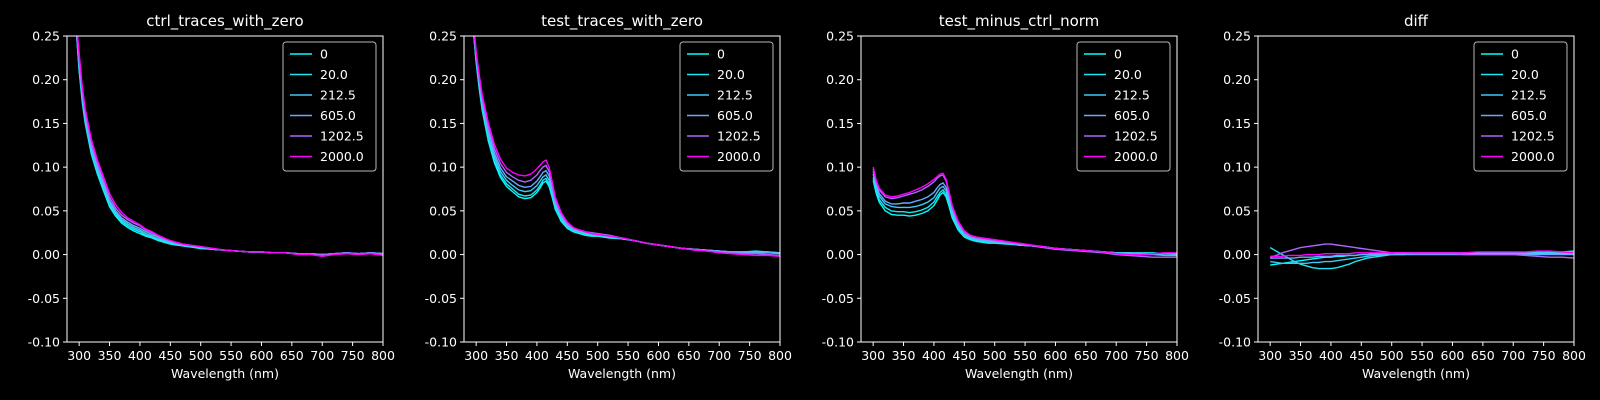  I want to click on x-tick-label: 450, so click(964, 355).